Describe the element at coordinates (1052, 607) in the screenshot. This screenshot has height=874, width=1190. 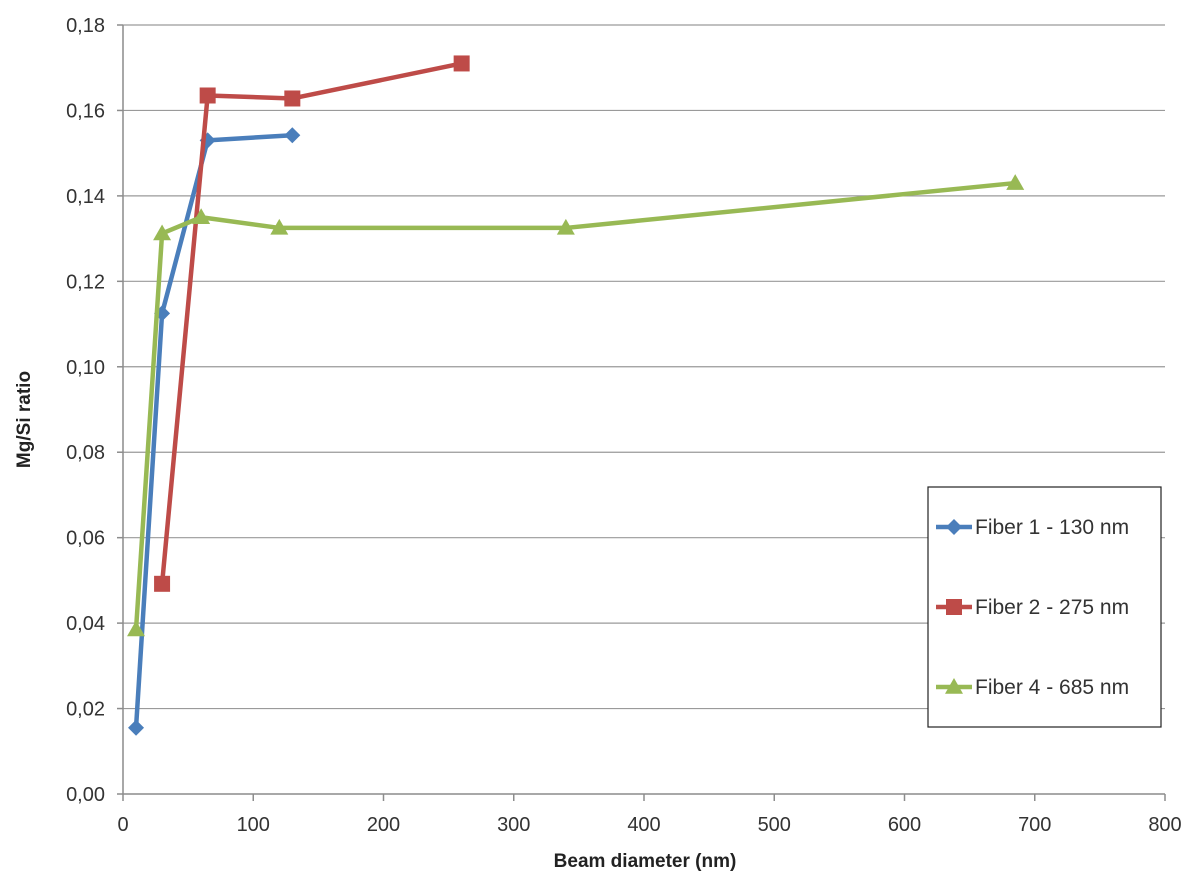
I see `legend-label: Fiber 2 - 275 nm` at that location.